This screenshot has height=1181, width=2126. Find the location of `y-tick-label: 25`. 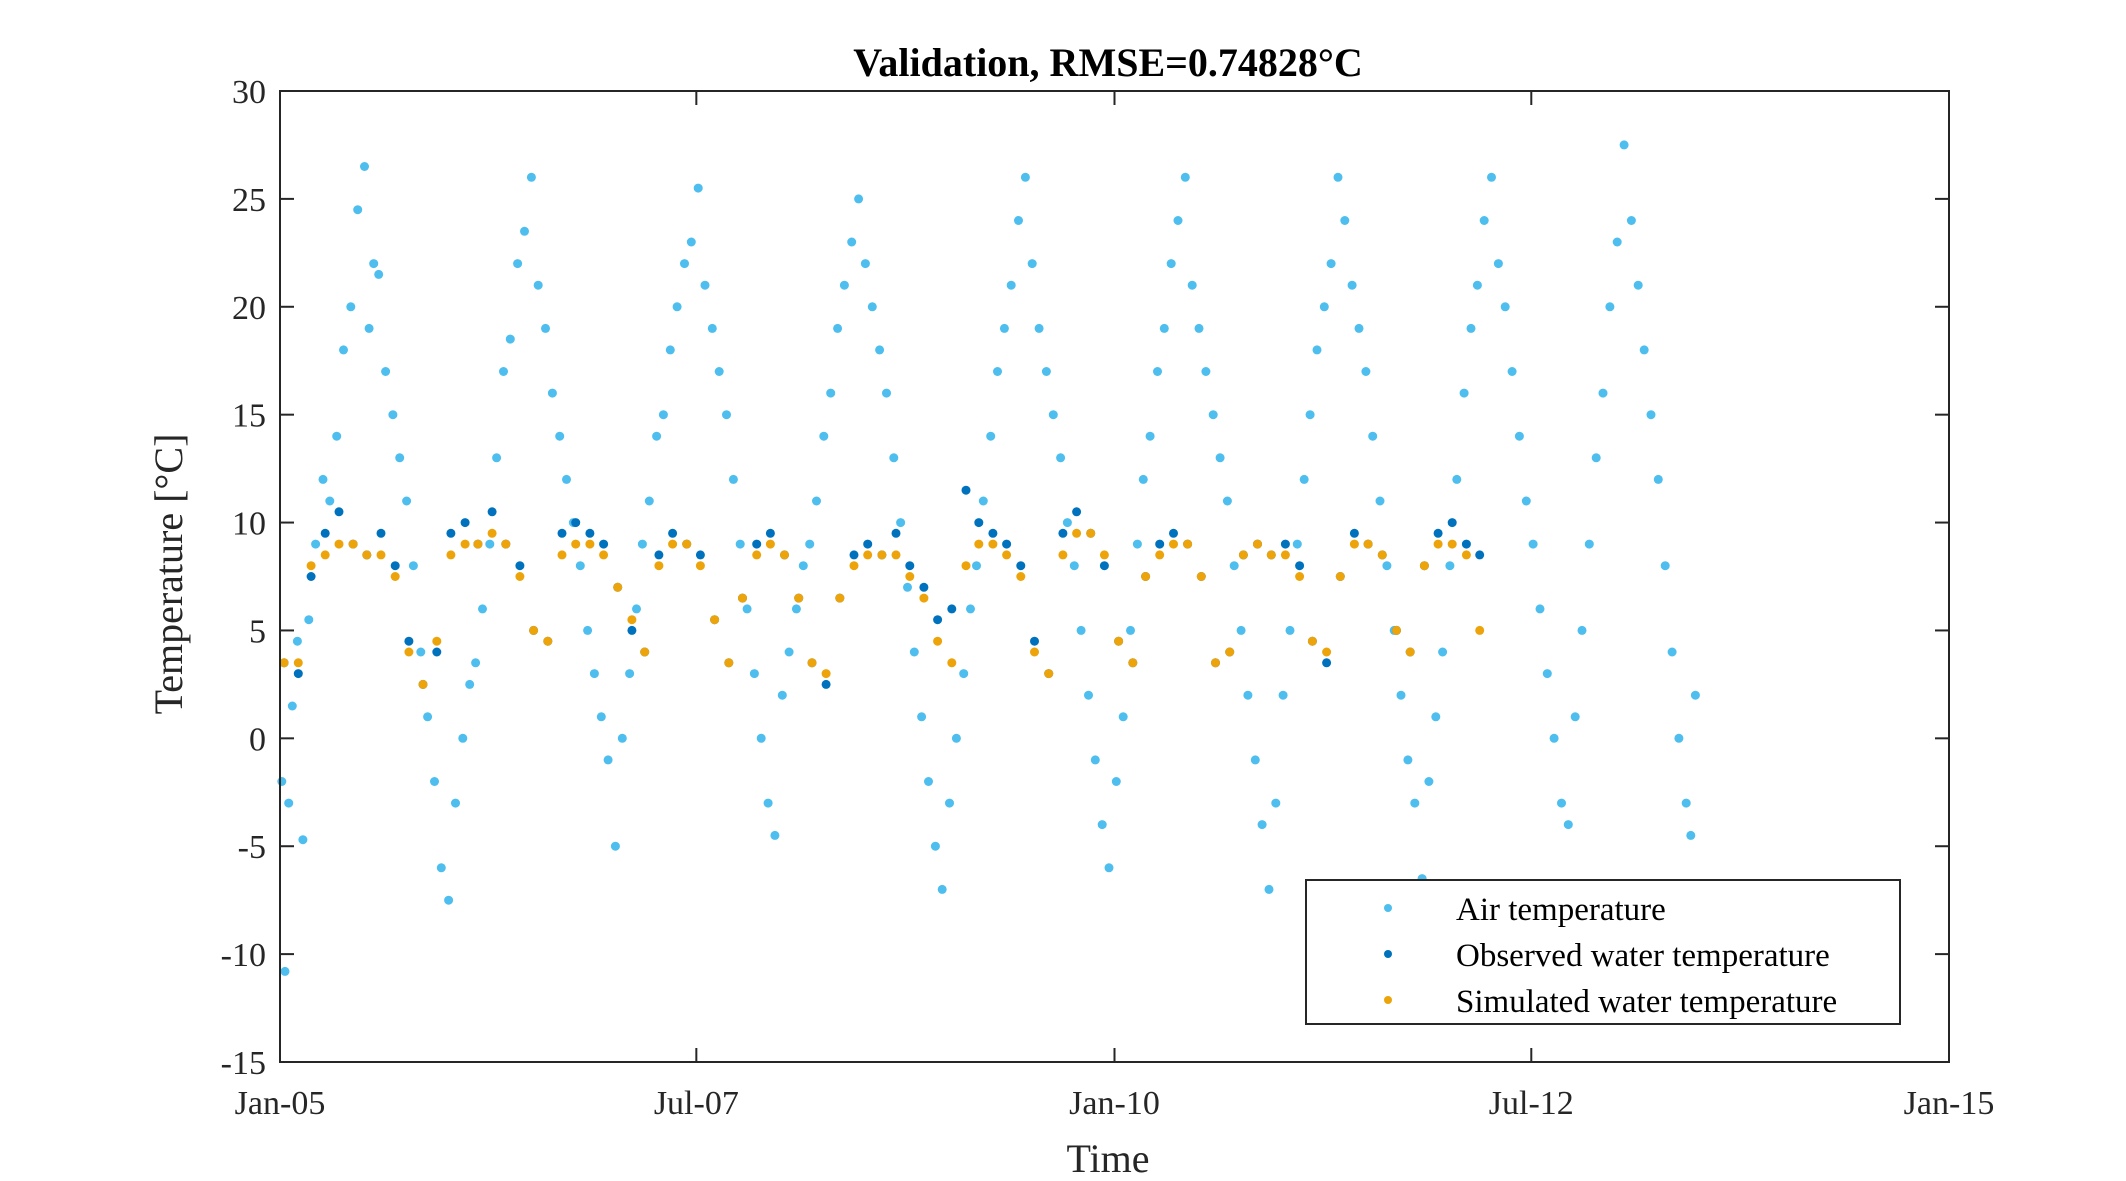

y-tick-label: 25 is located at coordinates (249, 200).